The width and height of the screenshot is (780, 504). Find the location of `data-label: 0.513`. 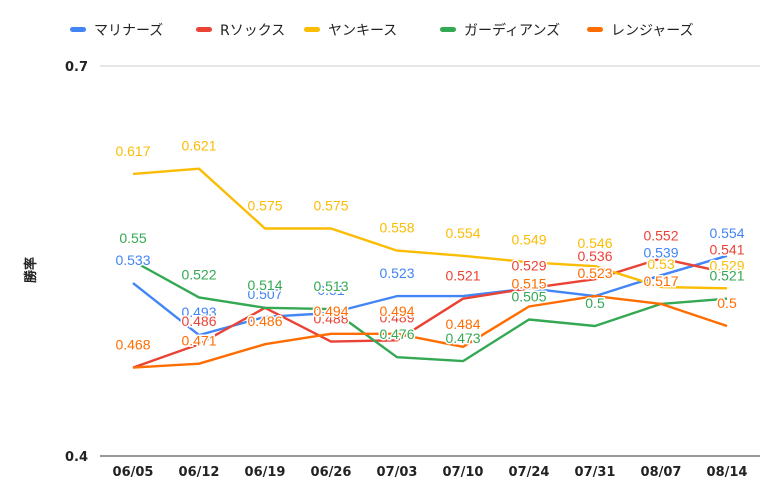

data-label: 0.513 is located at coordinates (330, 286).